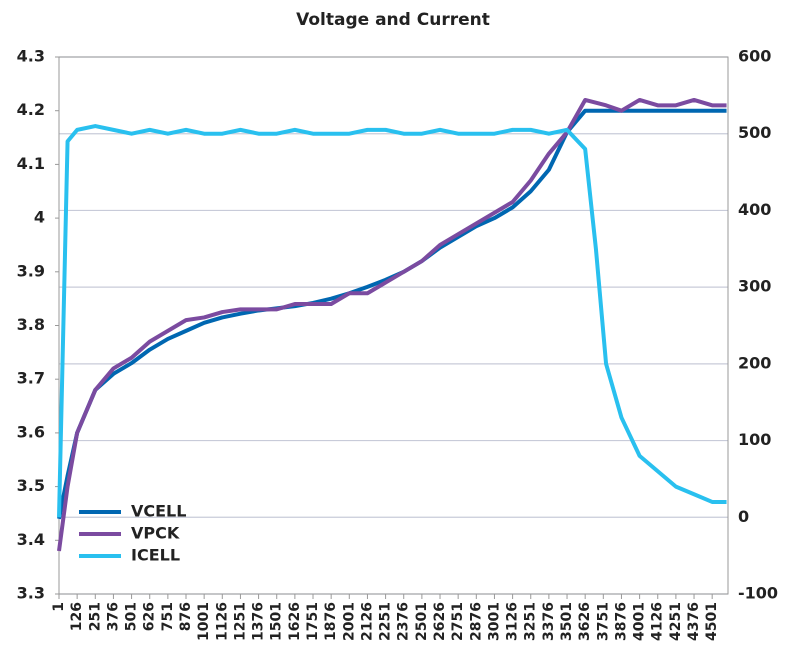 This screenshot has height=672, width=800. Describe the element at coordinates (155, 533) in the screenshot. I see `legend-label: VPCK` at that location.